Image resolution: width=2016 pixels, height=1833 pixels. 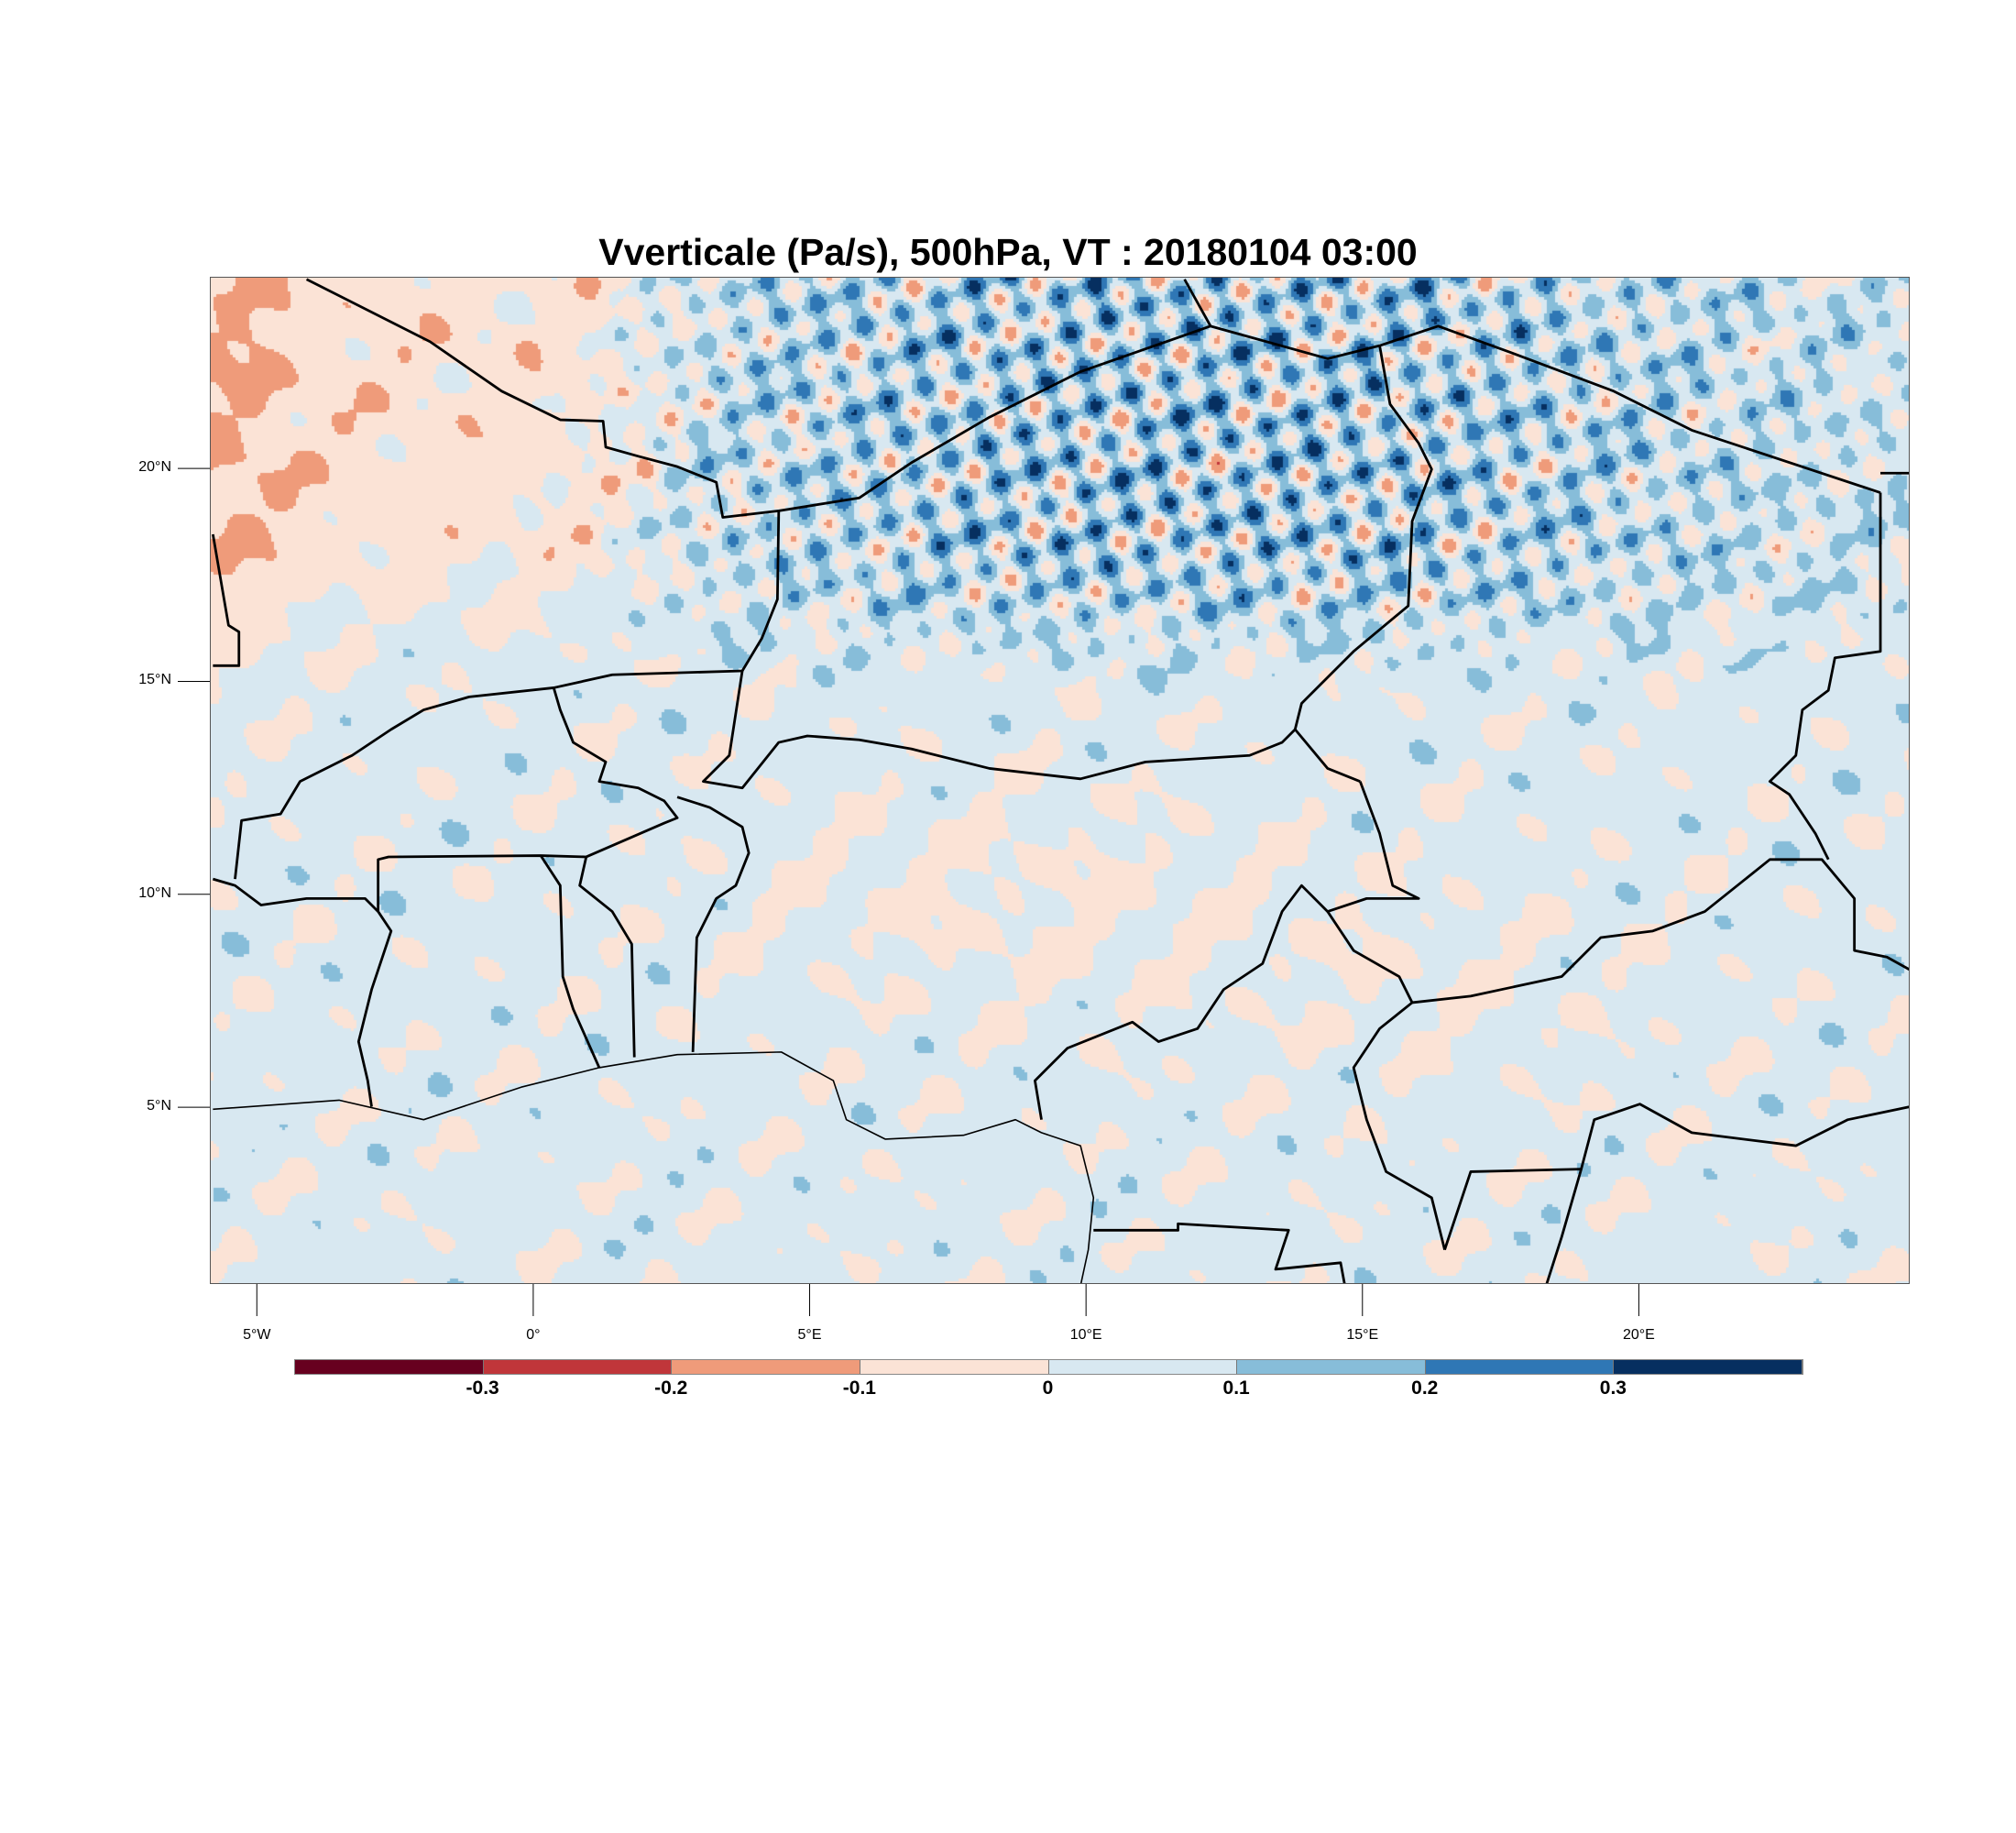 I want to click on border-togo-ghana, so click(x=570, y=961).